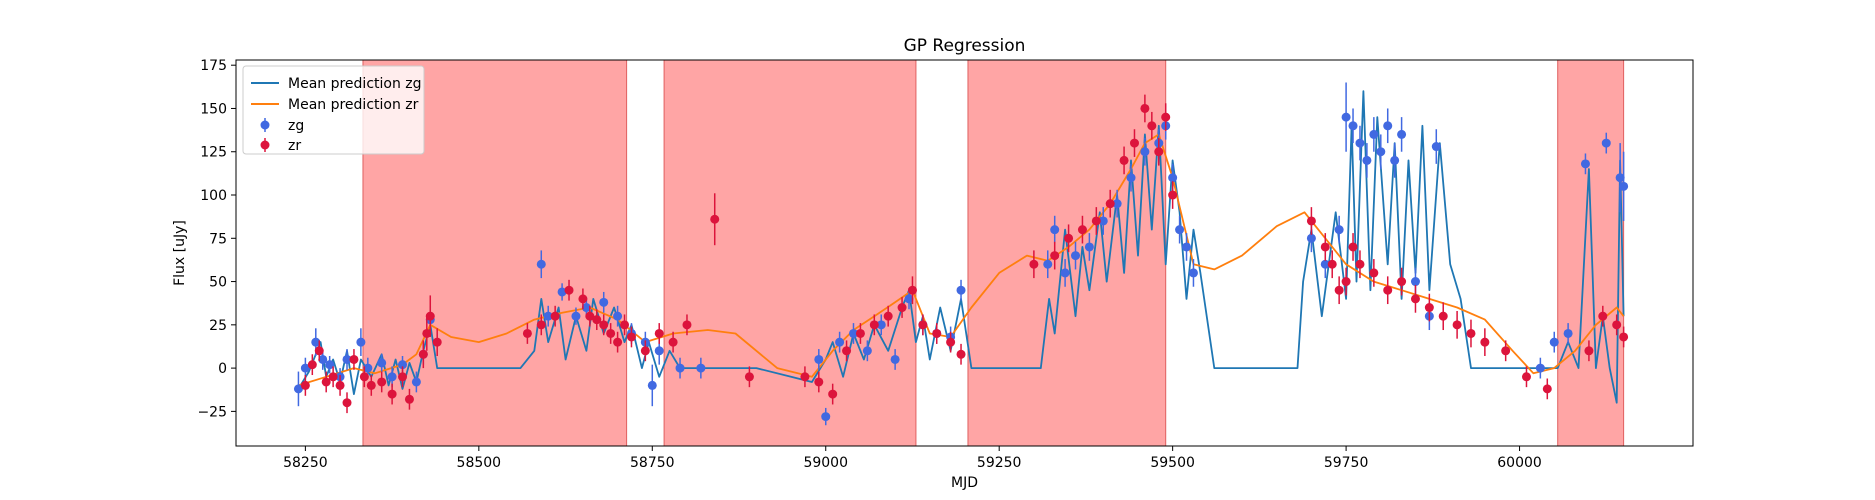 The image size is (1875, 500). Describe the element at coordinates (652, 463) in the screenshot. I see `x-tick-label: 58750` at that location.